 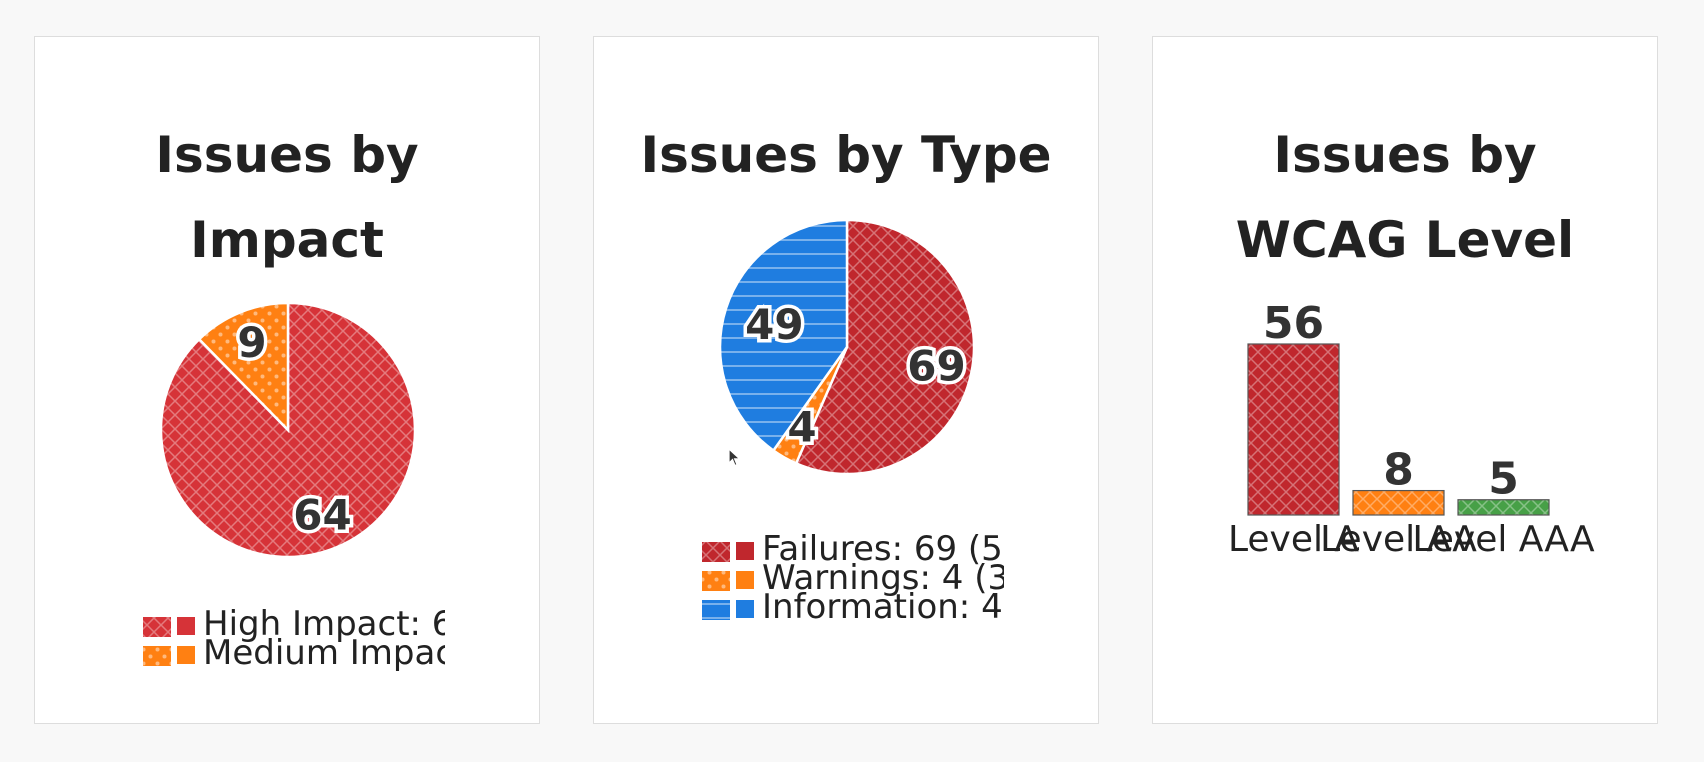 What do you see at coordinates (287, 155) in the screenshot?
I see `impact-title-line-1: Issues by` at bounding box center [287, 155].